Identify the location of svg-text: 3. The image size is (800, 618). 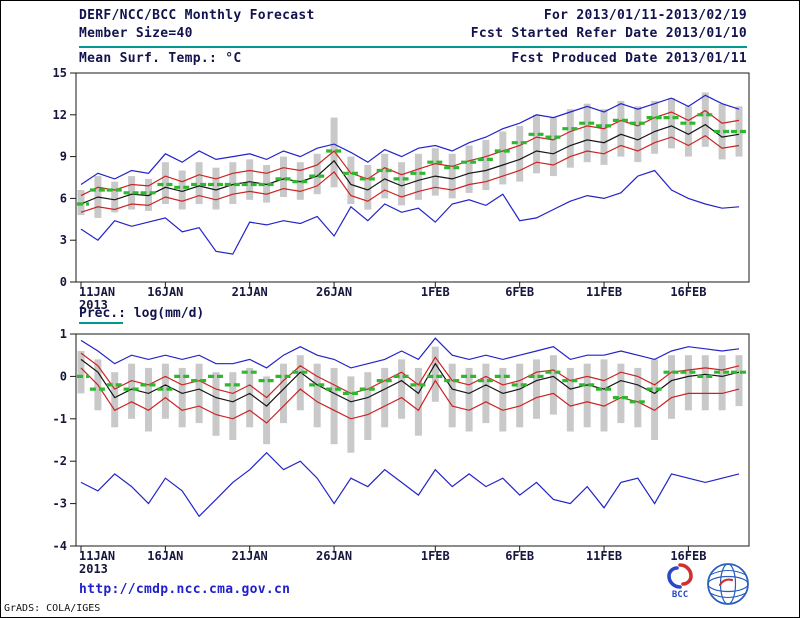
(63, 240).